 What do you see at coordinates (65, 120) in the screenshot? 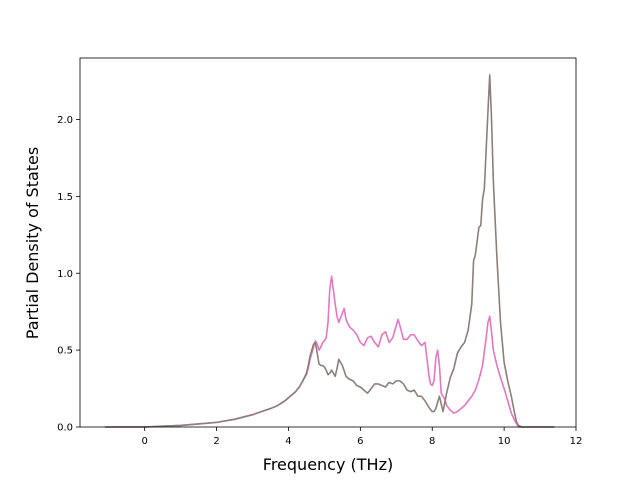
I see `y-tick-label: 2.0` at bounding box center [65, 120].